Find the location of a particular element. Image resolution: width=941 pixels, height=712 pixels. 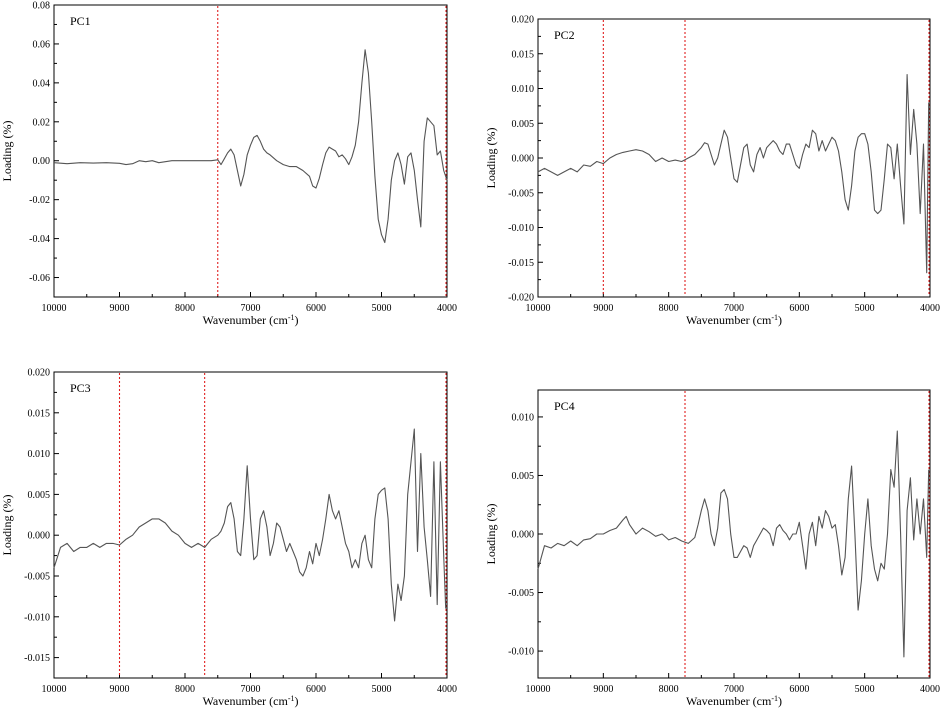

y-tick-label: -0.06 is located at coordinates (39, 278).